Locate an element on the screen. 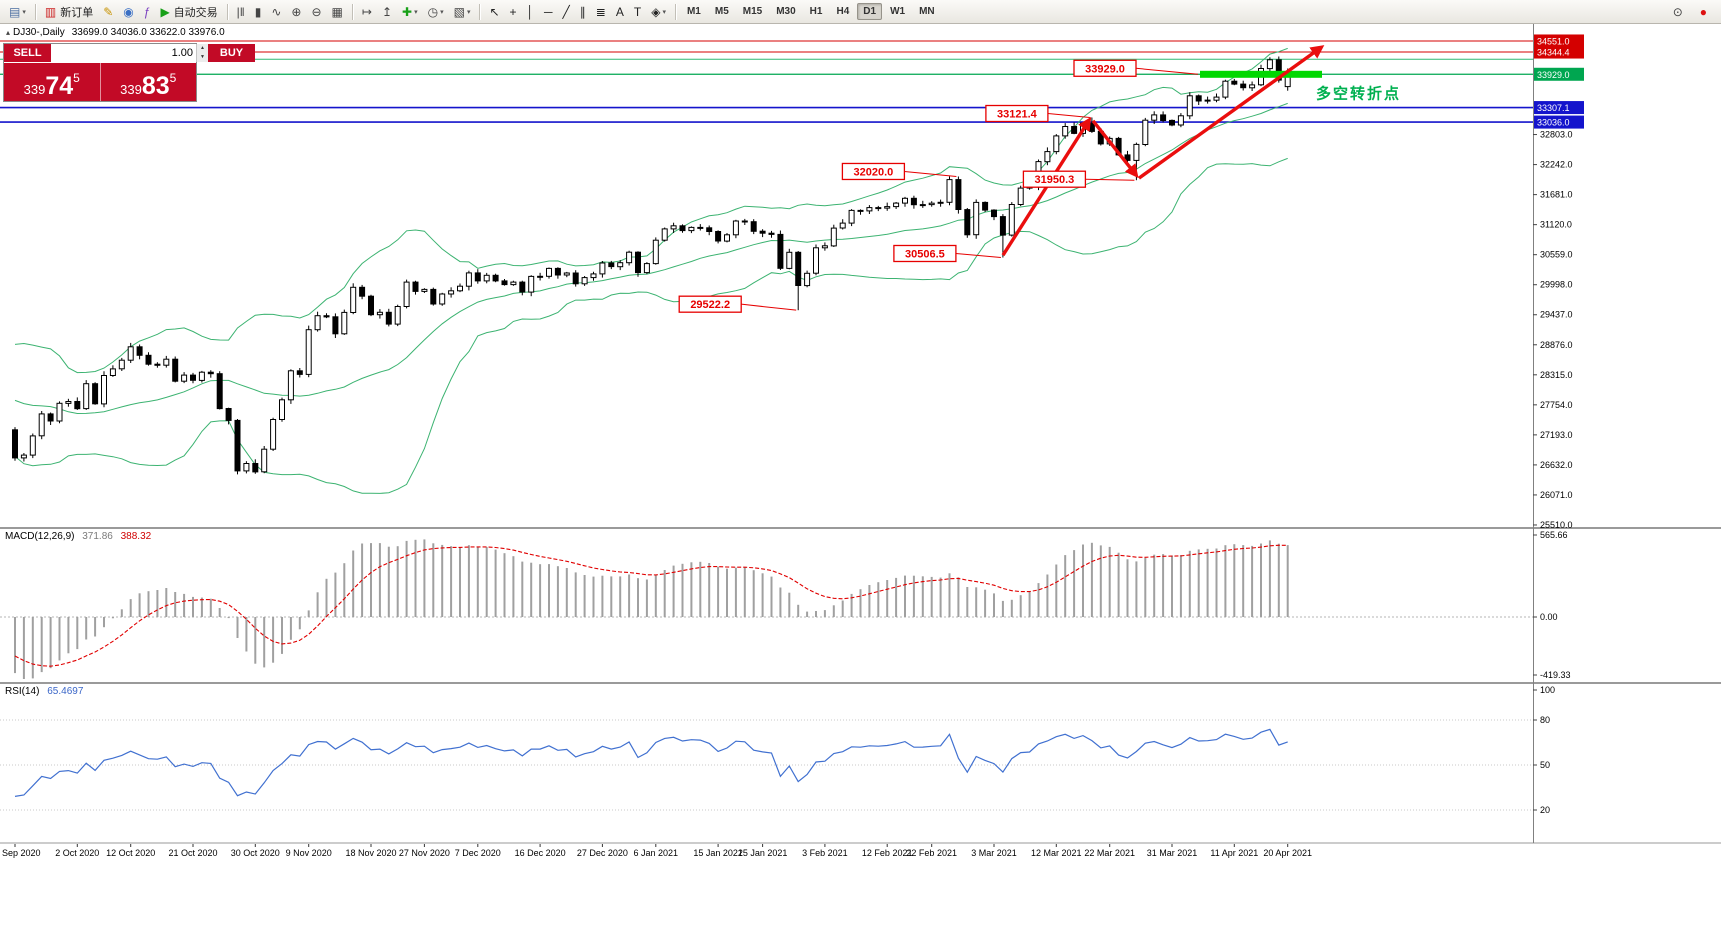 The height and width of the screenshot is (943, 1721). sell-price-button: 339 74 5 is located at coordinates (52, 82).